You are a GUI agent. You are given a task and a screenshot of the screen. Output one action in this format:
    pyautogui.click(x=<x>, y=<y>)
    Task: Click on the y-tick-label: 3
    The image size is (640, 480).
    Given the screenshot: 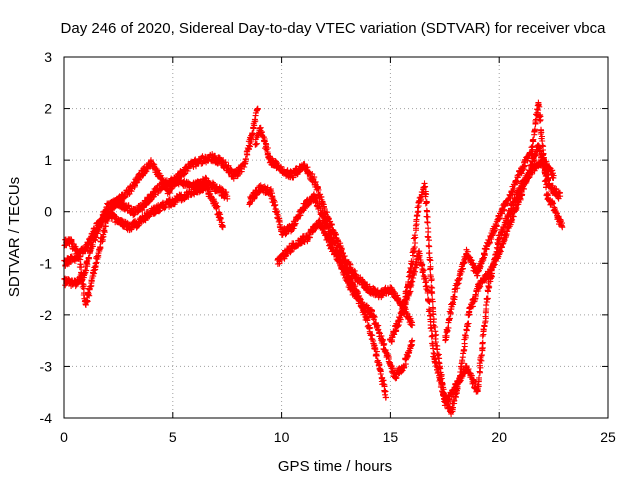 What is the action you would take?
    pyautogui.click(x=48, y=57)
    